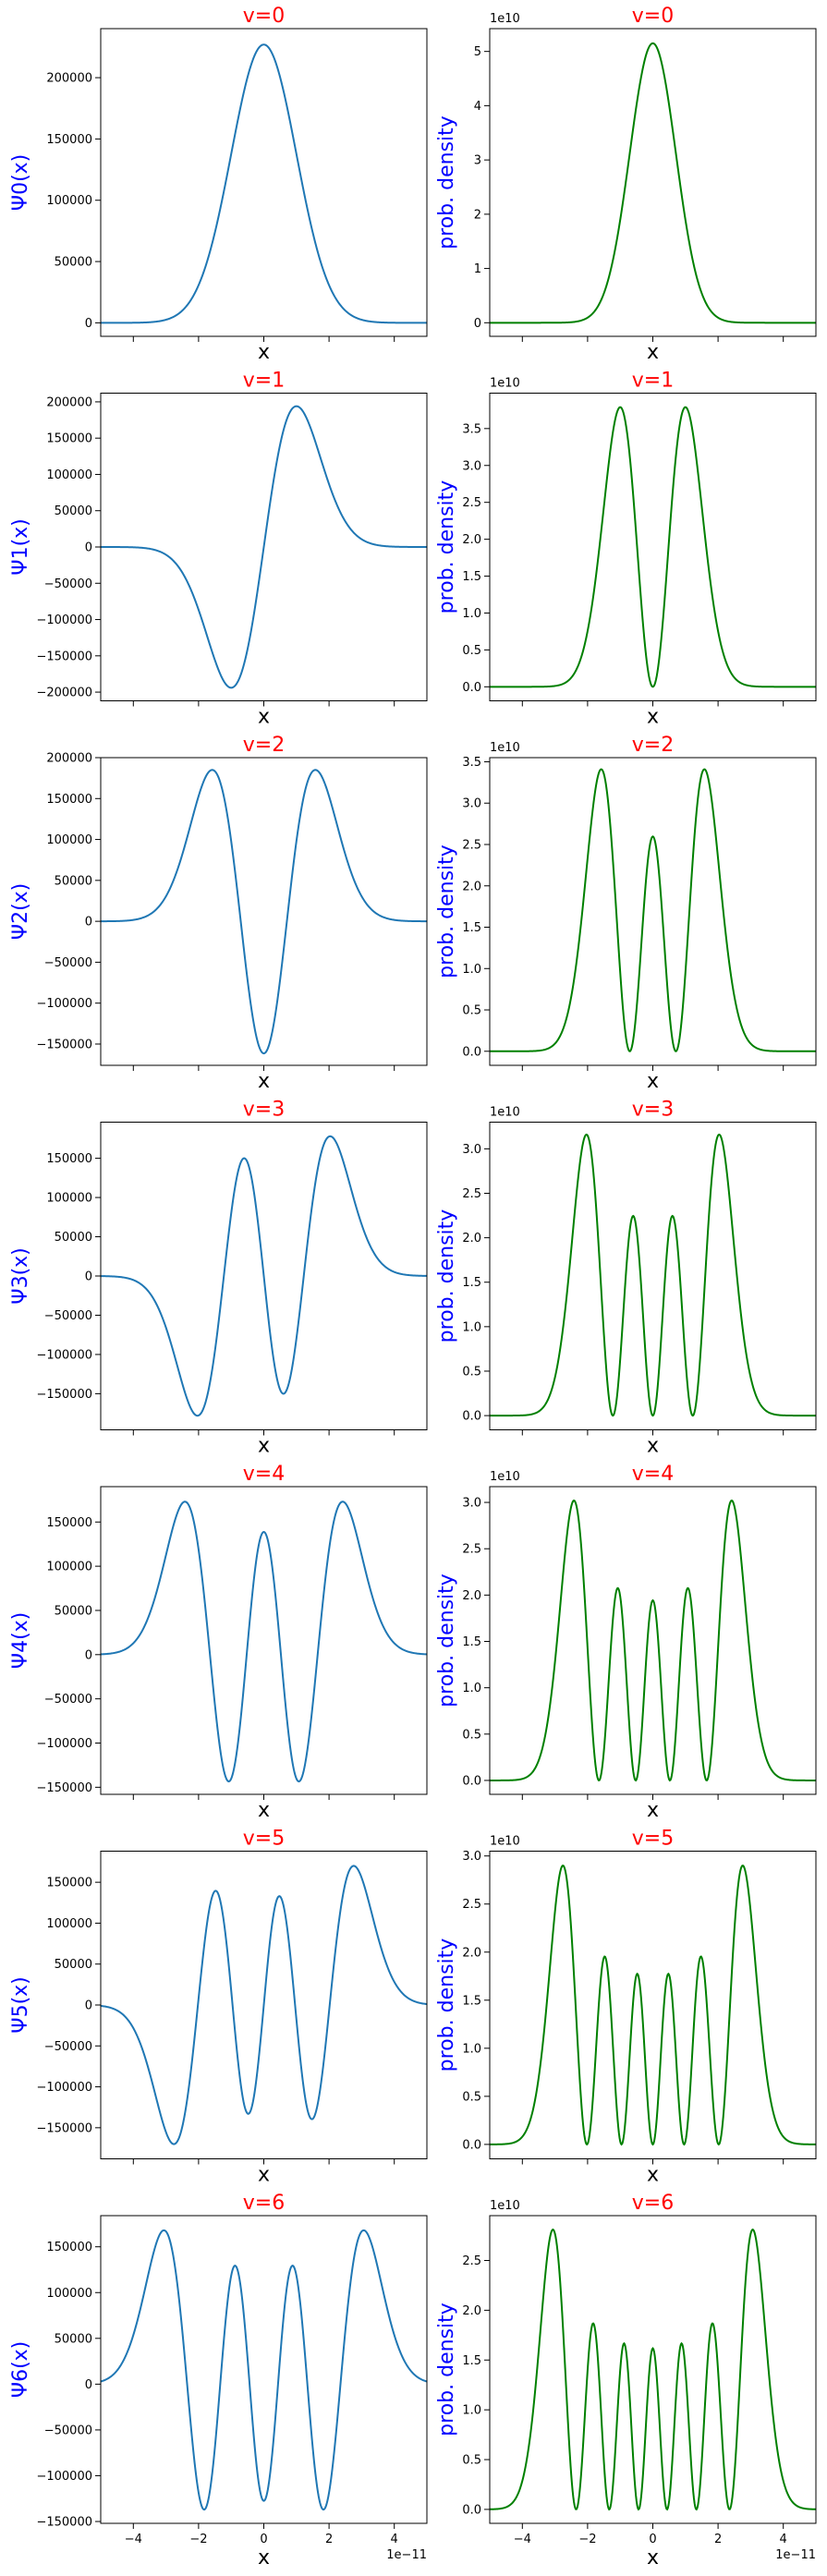  What do you see at coordinates (783, 2539) in the screenshot?
I see `x-tick-label: 4` at bounding box center [783, 2539].